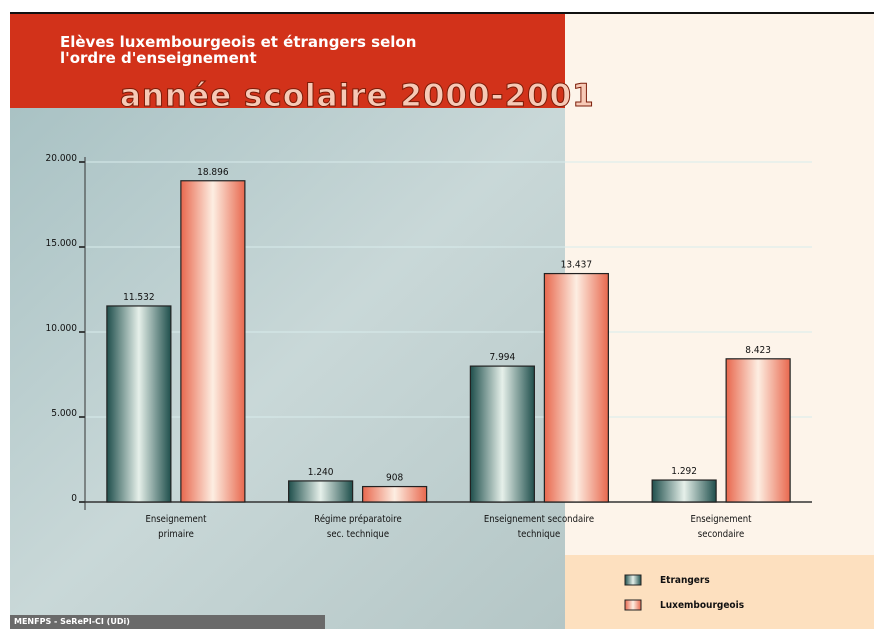 The width and height of the screenshot is (874, 629). Describe the element at coordinates (62, 158) in the screenshot. I see `y-tick-label: 20.000` at that location.